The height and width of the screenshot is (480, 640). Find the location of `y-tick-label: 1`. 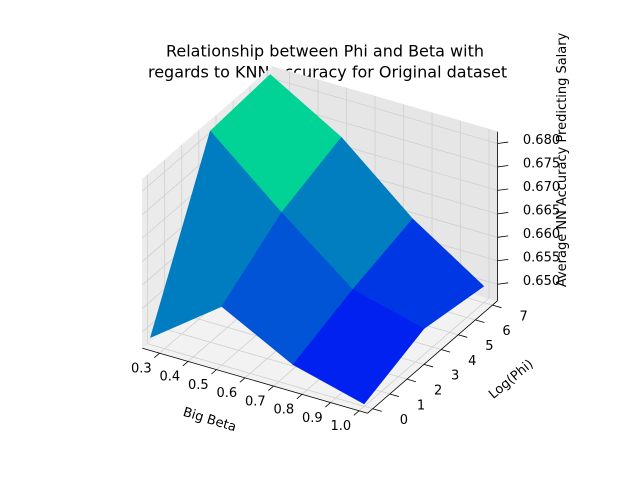

y-tick-label: 1 is located at coordinates (421, 405).